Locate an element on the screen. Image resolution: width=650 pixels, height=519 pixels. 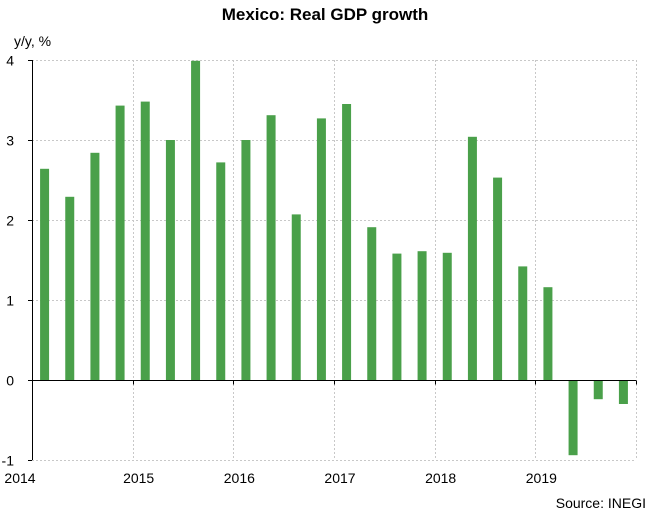
bar-2014-Q3 is located at coordinates (95, 266).